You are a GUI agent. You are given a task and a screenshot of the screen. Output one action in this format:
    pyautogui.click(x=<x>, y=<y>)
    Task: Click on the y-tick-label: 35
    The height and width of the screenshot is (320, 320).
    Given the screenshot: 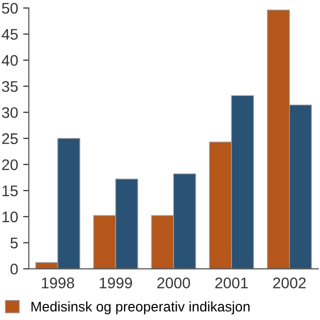 What is the action you would take?
    pyautogui.click(x=10, y=86)
    